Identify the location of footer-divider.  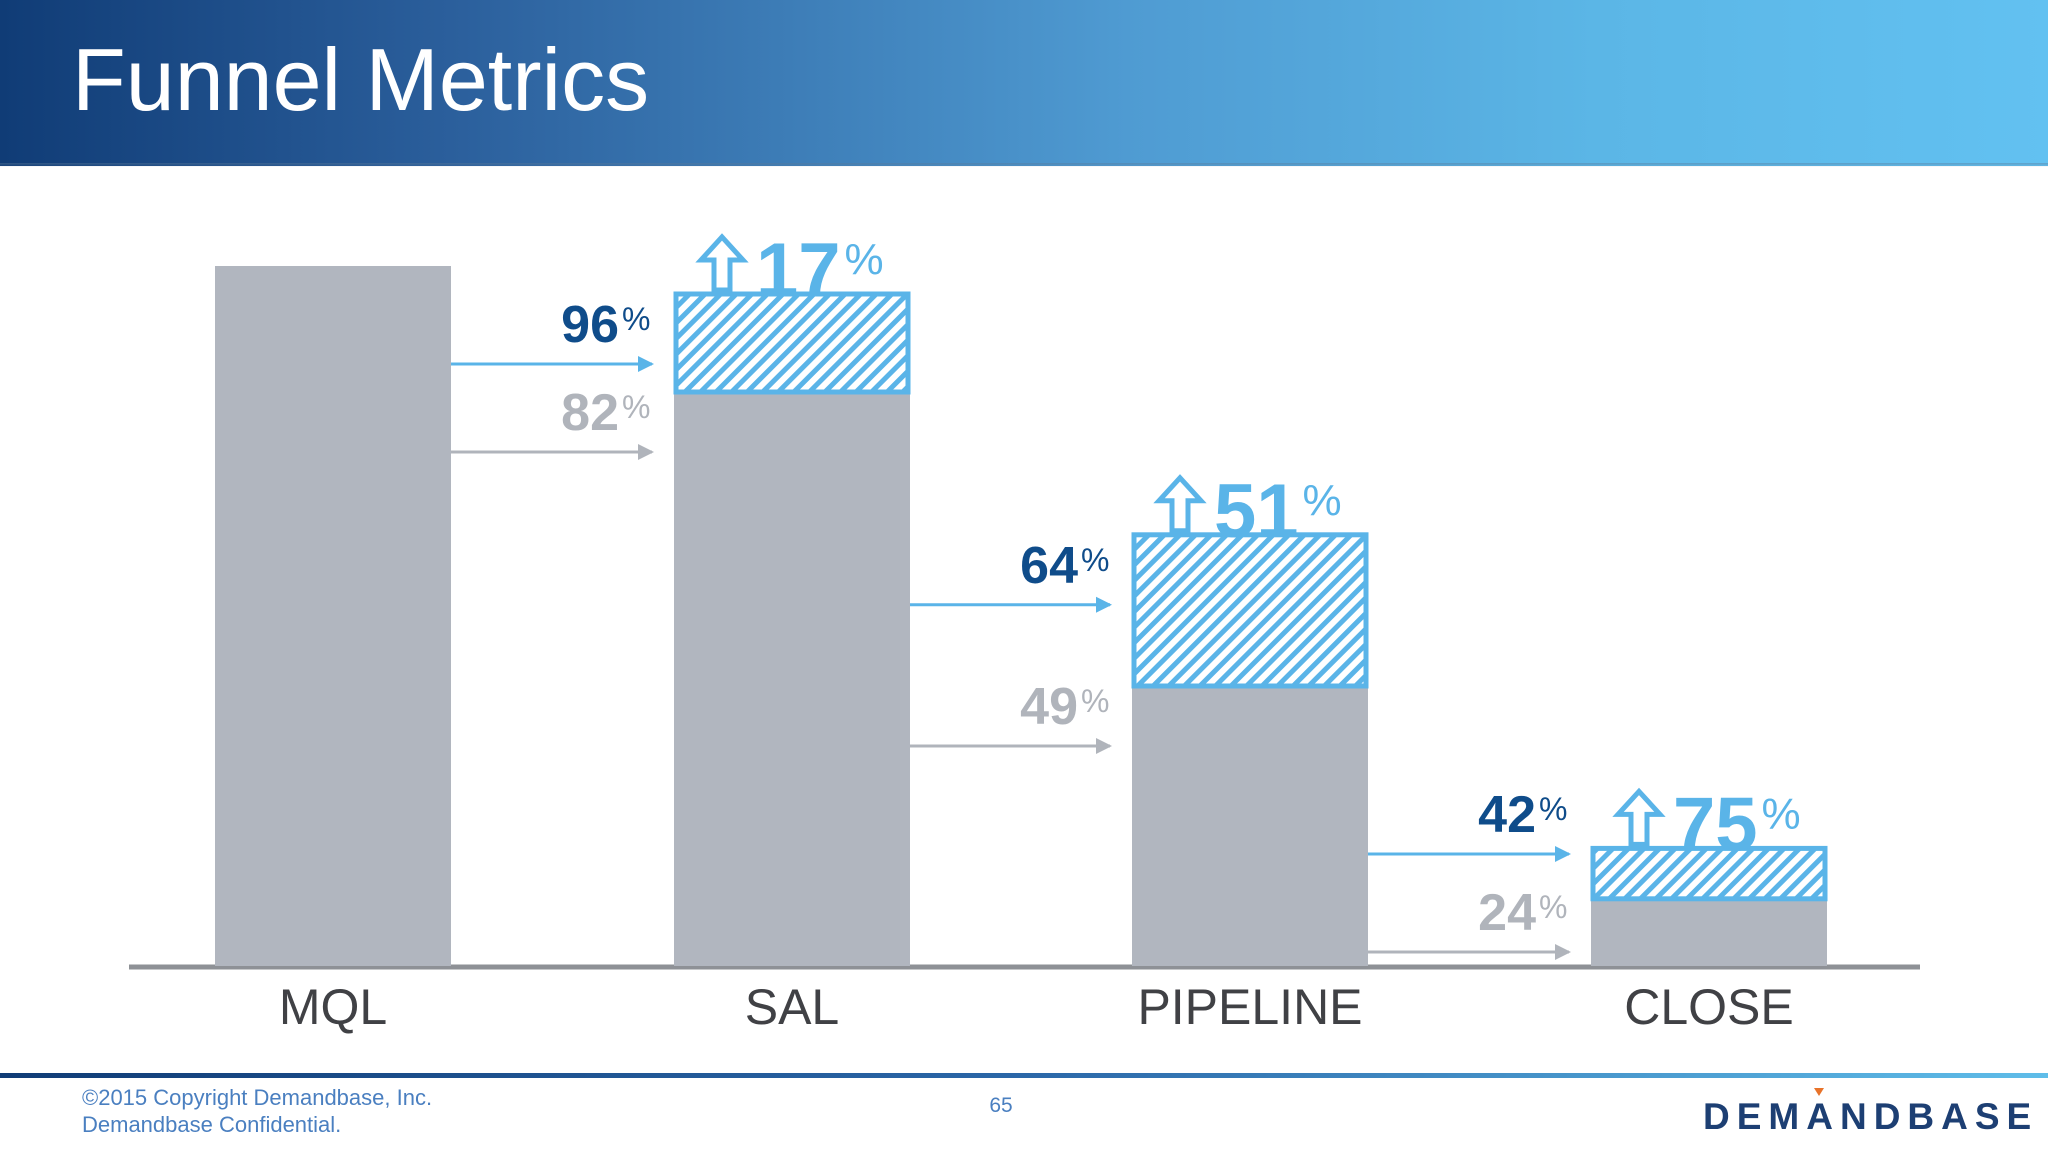
(1024, 1075).